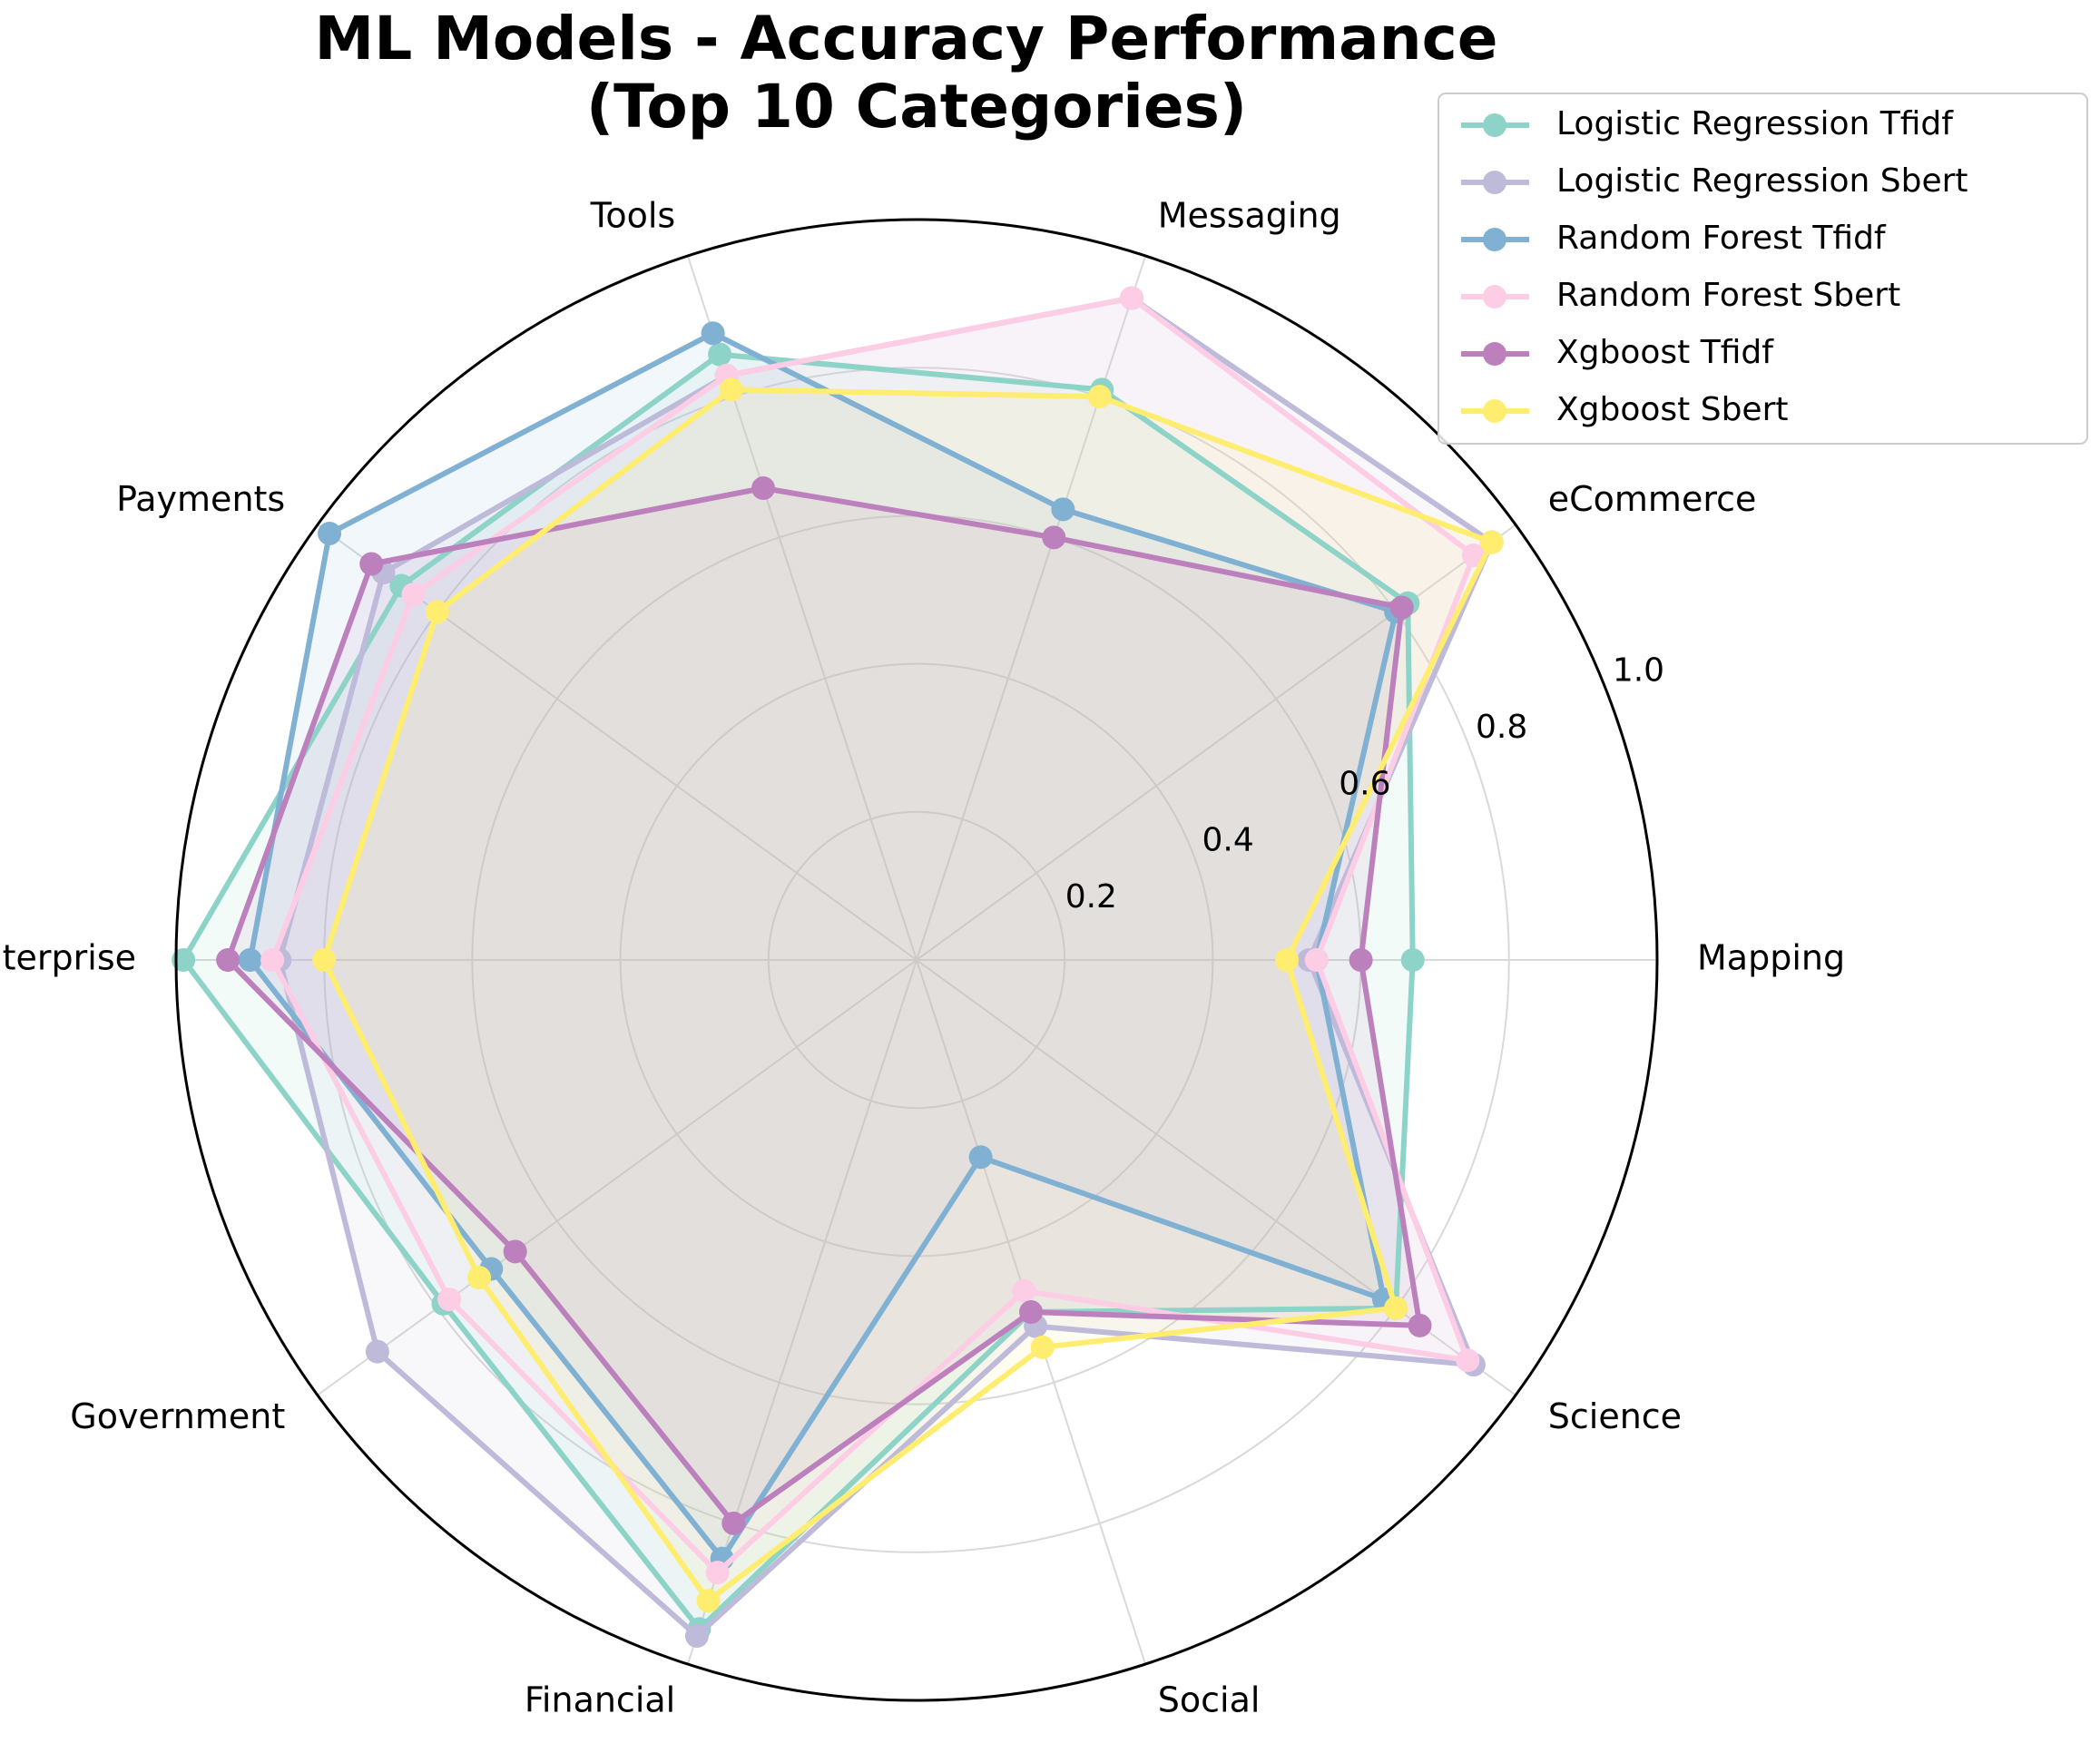 The width and height of the screenshot is (2100, 1753). Describe the element at coordinates (1209, 1699) in the screenshot. I see `category-label-social: Social` at that location.